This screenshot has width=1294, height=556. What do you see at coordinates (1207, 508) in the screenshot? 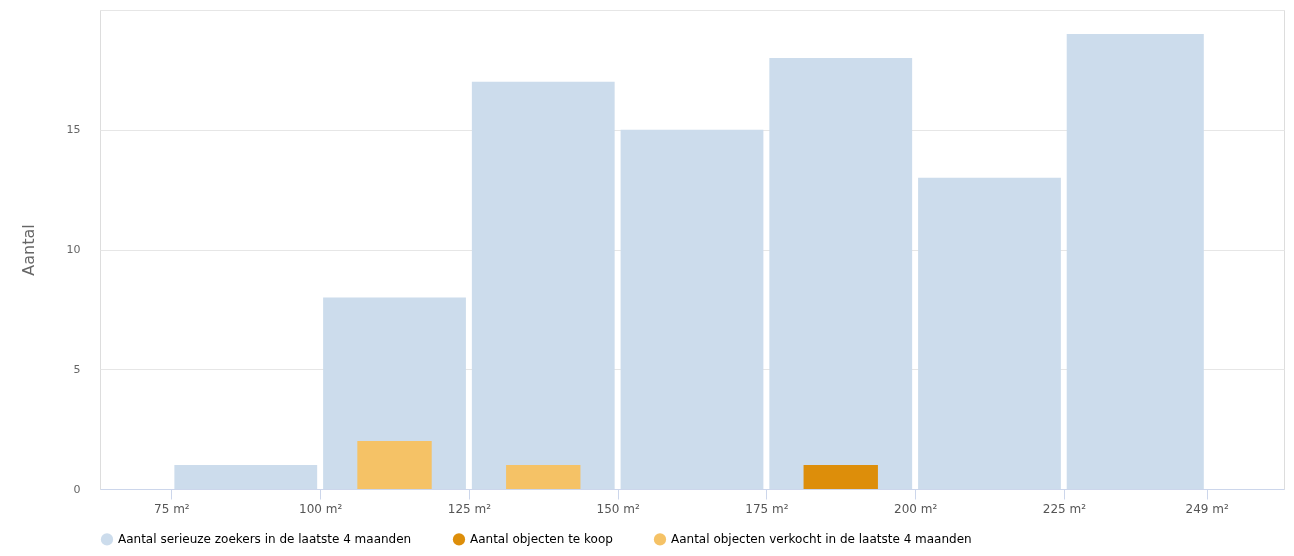
I see `x-tick-label: 249 m²` at bounding box center [1207, 508].